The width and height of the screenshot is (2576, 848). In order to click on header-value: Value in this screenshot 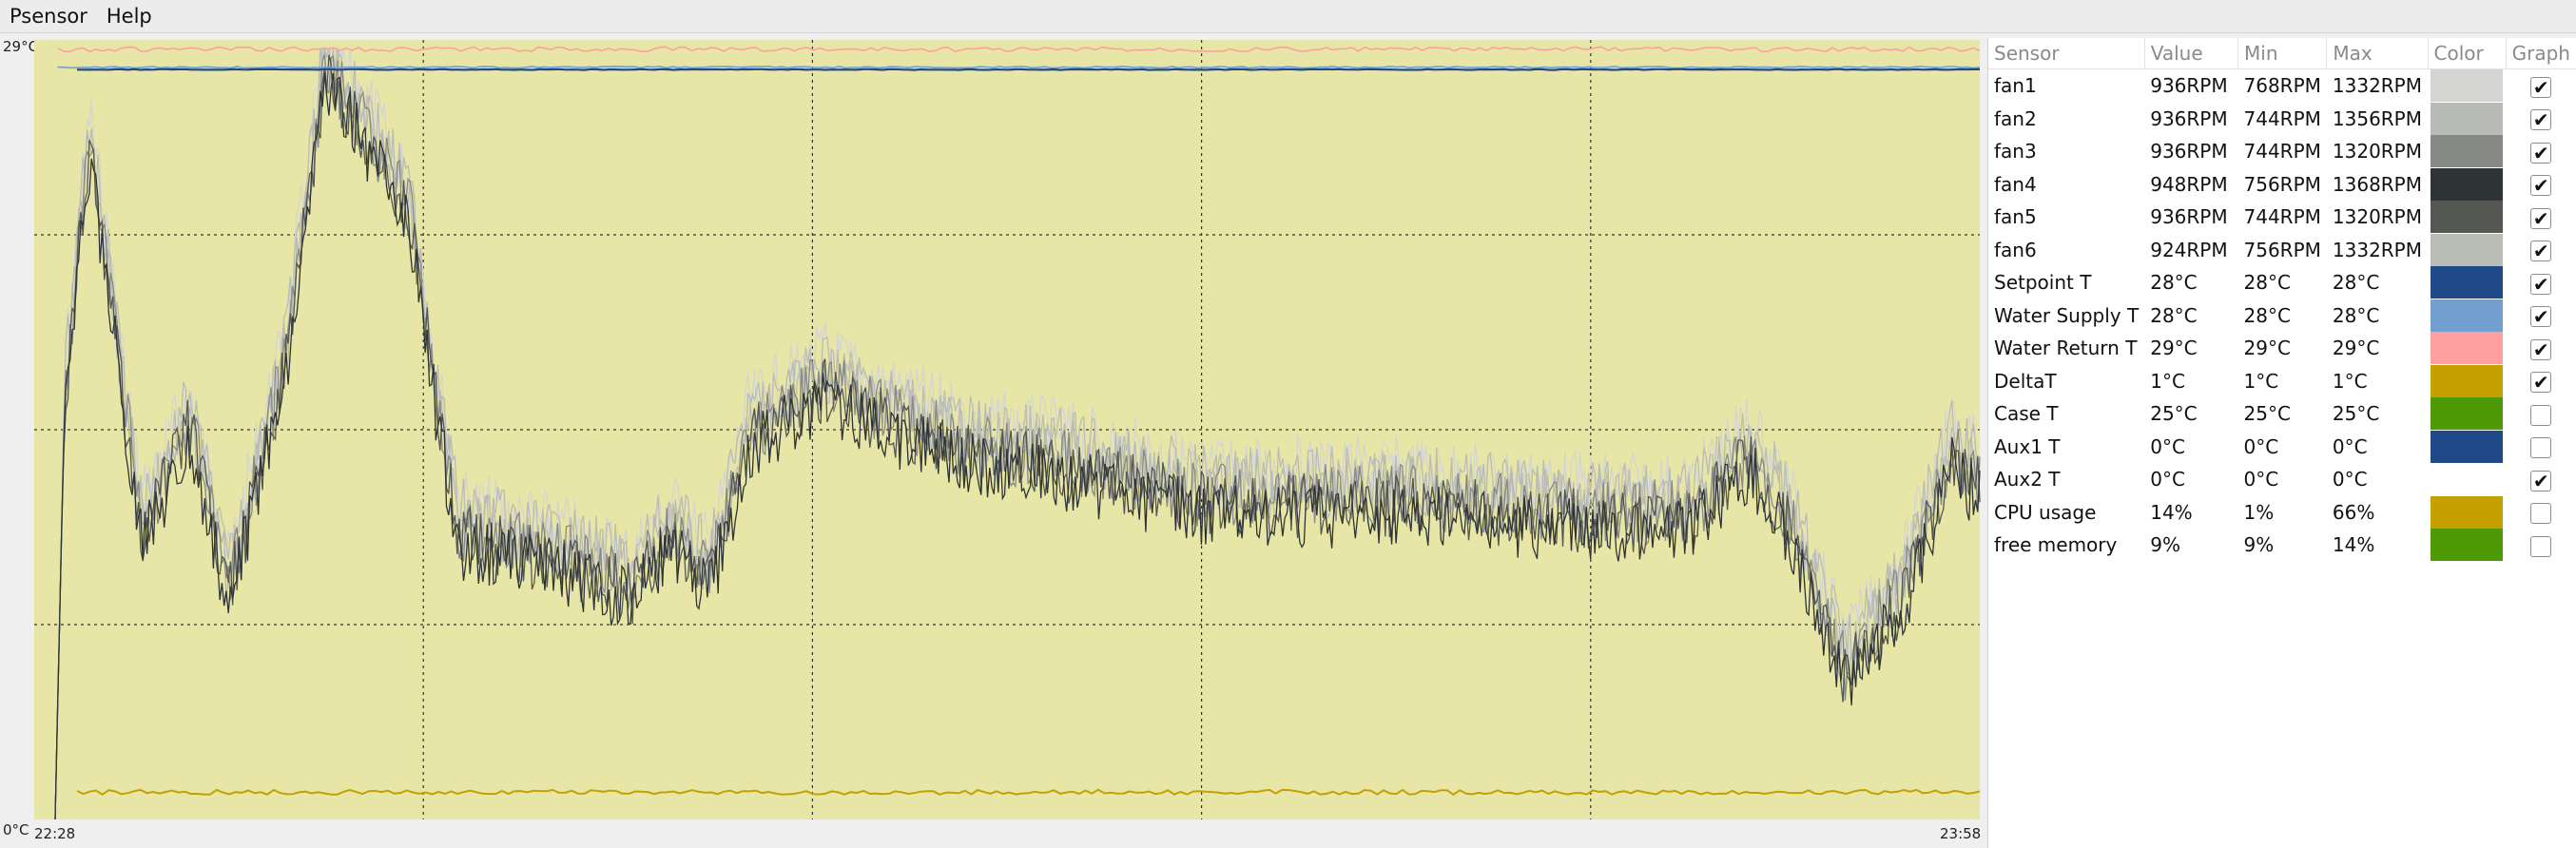, I will do `click(2191, 53)`.